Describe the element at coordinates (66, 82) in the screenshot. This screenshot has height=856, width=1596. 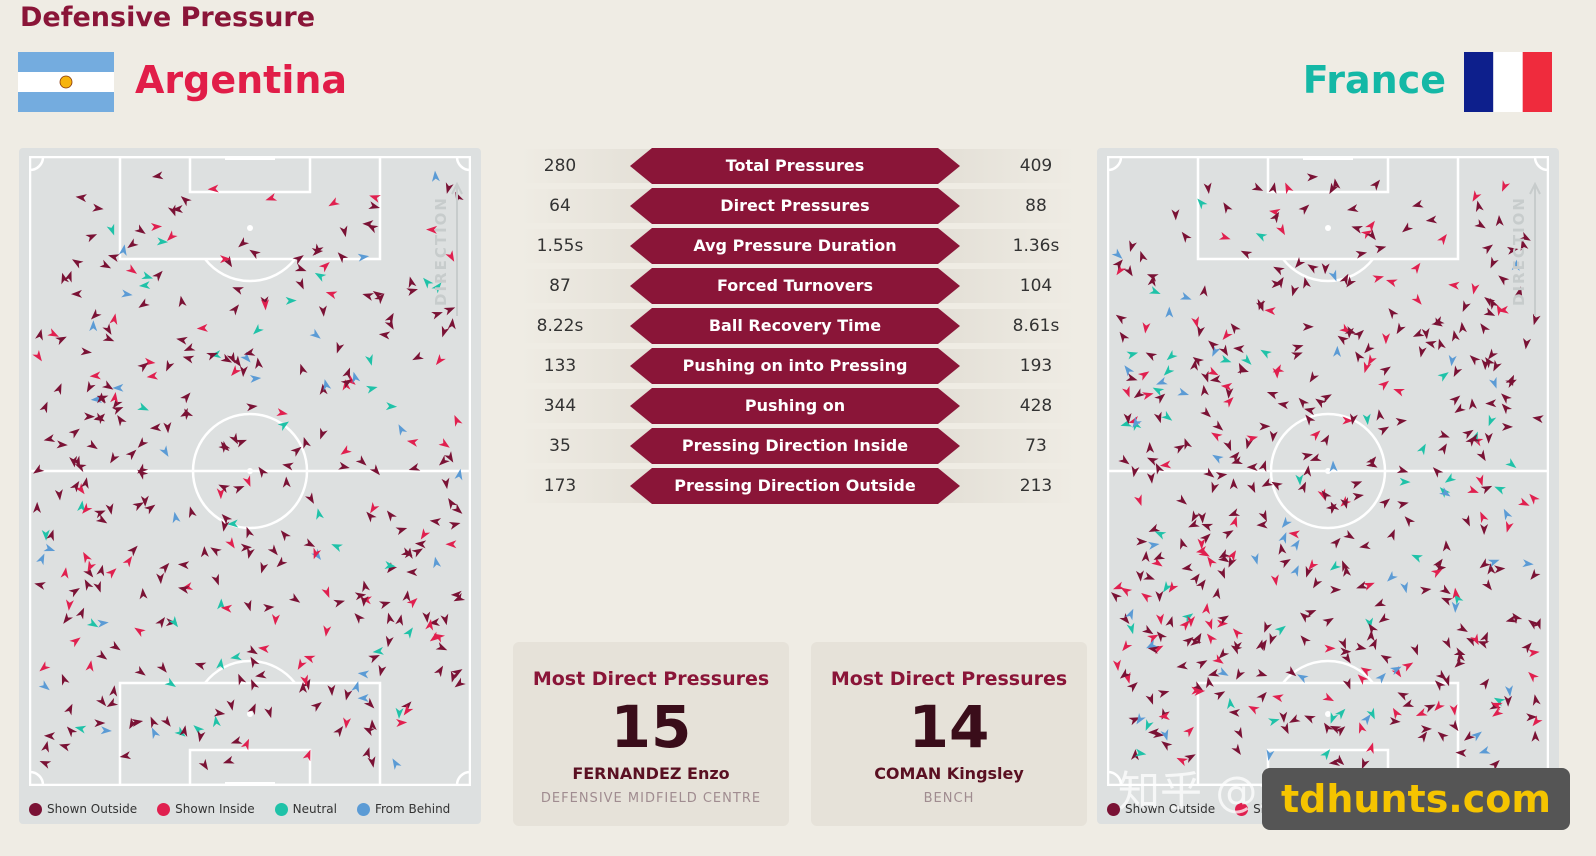
I see `argentina-flag` at that location.